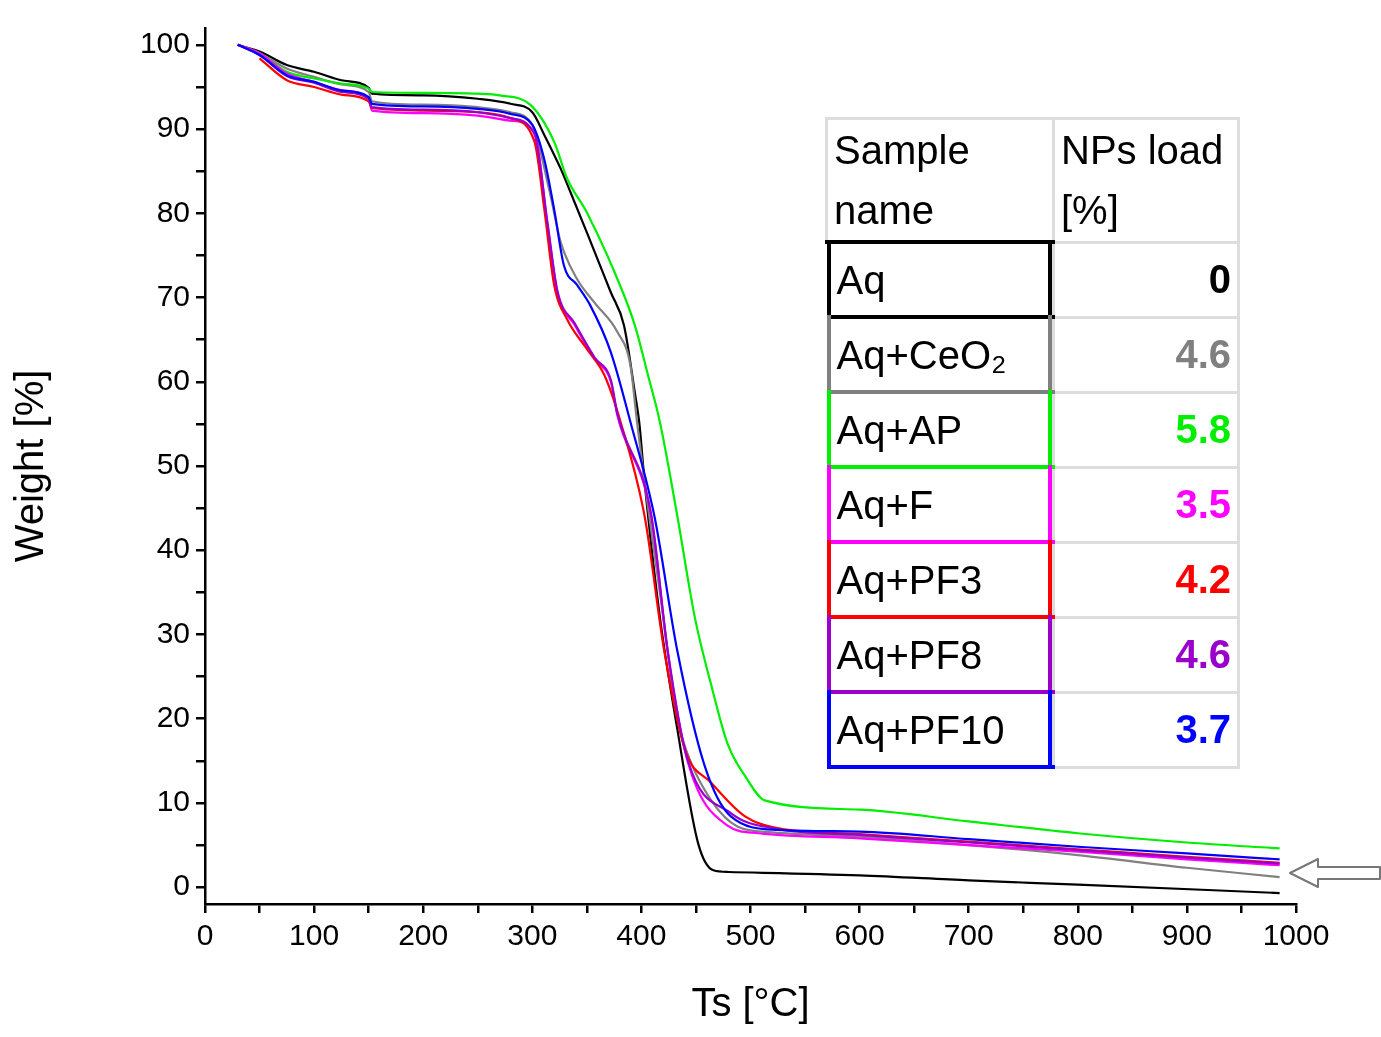  What do you see at coordinates (423, 935) in the screenshot?
I see `x-tick-label: 200` at bounding box center [423, 935].